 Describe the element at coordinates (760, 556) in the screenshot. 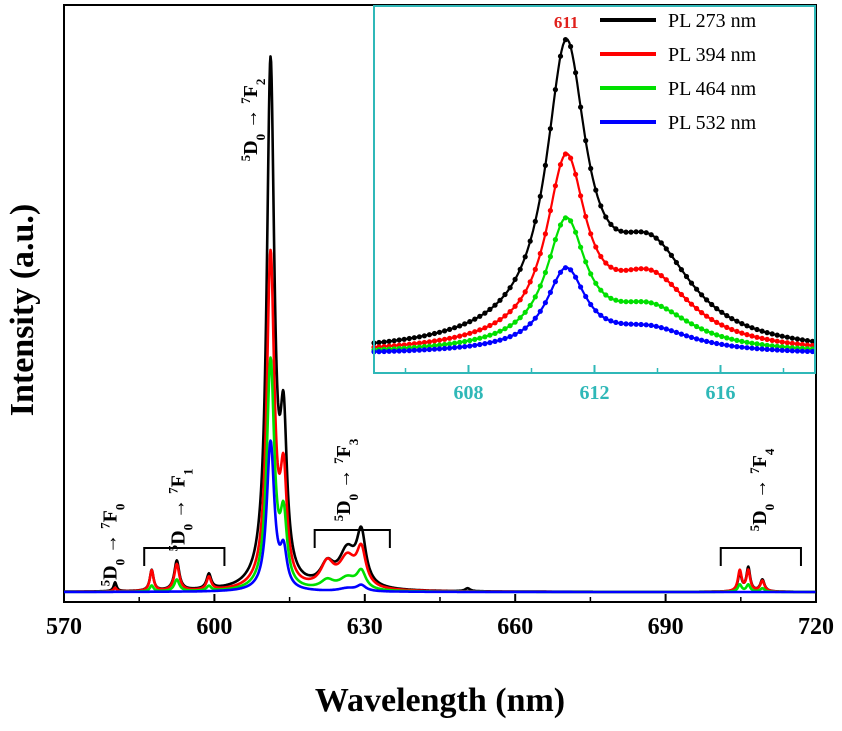

I see `transition-bracket` at that location.